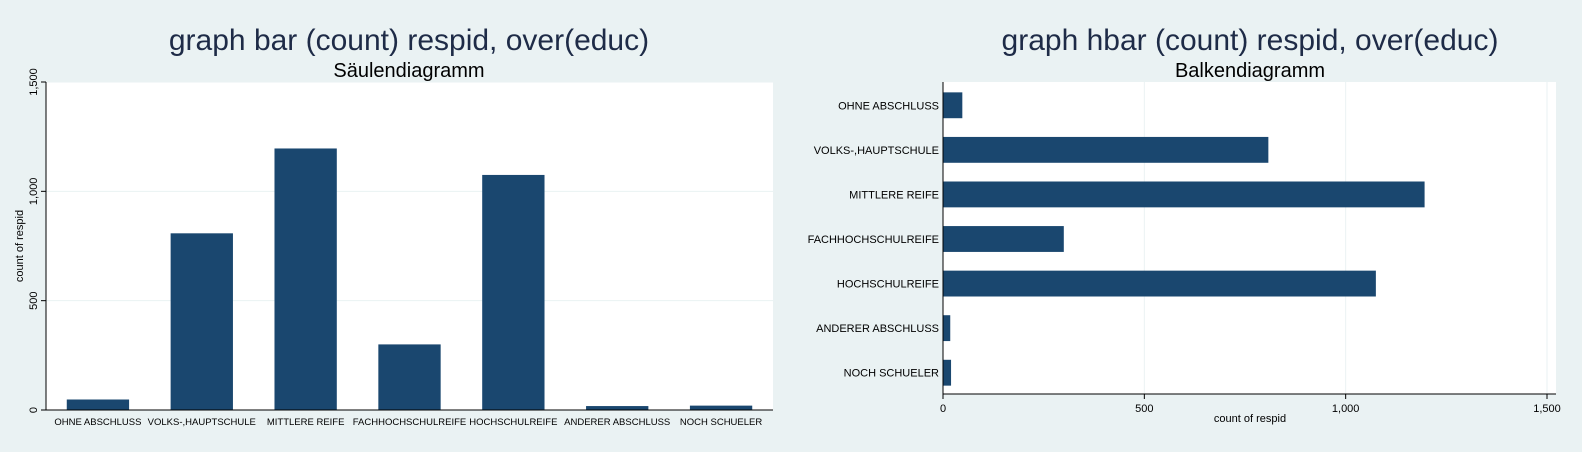  I want to click on hbar-bar-volks-hauptschule, so click(1106, 149).